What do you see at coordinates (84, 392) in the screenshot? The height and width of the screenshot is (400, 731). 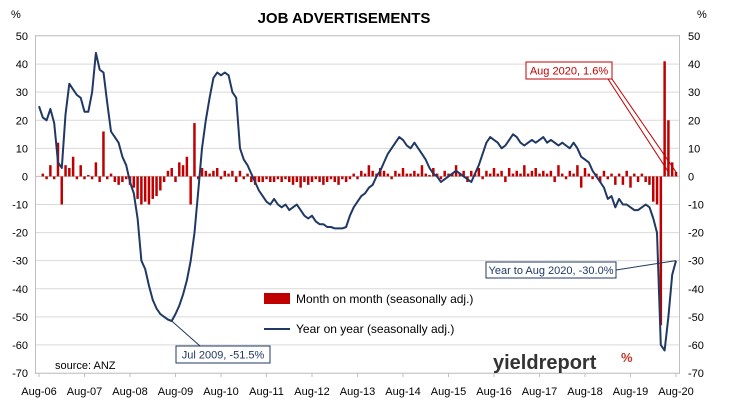 I see `x-tick-label: Aug-07` at bounding box center [84, 392].